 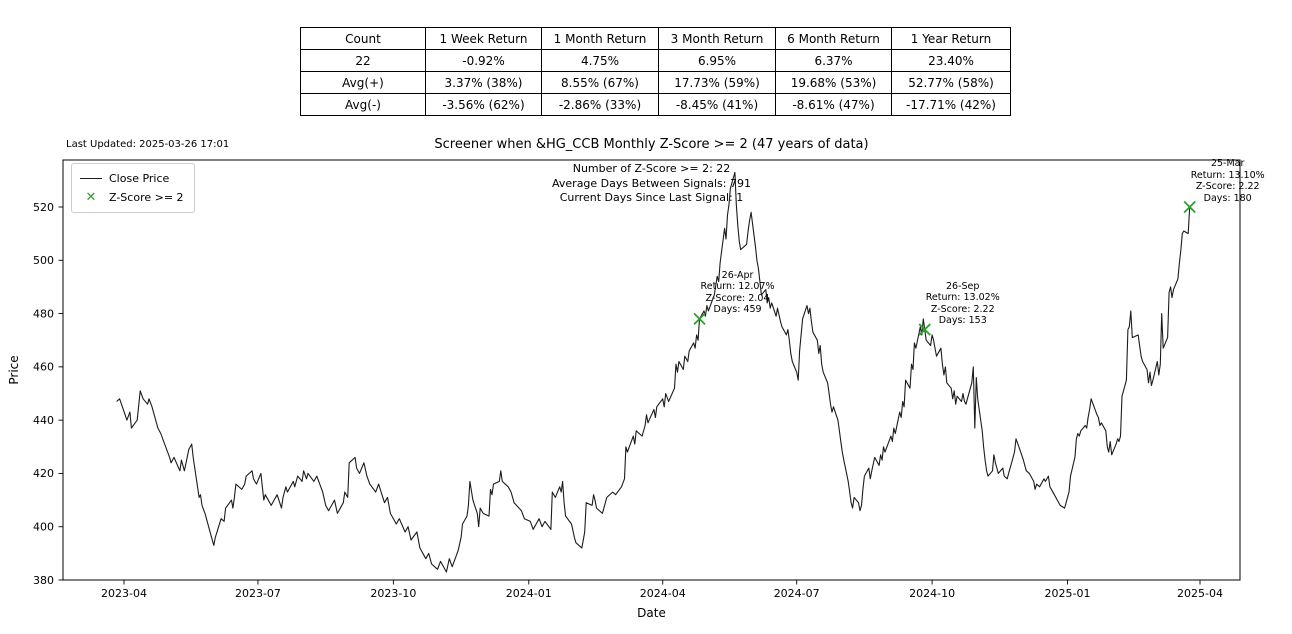 I want to click on x-tick-label: 2024-10, so click(x=932, y=593).